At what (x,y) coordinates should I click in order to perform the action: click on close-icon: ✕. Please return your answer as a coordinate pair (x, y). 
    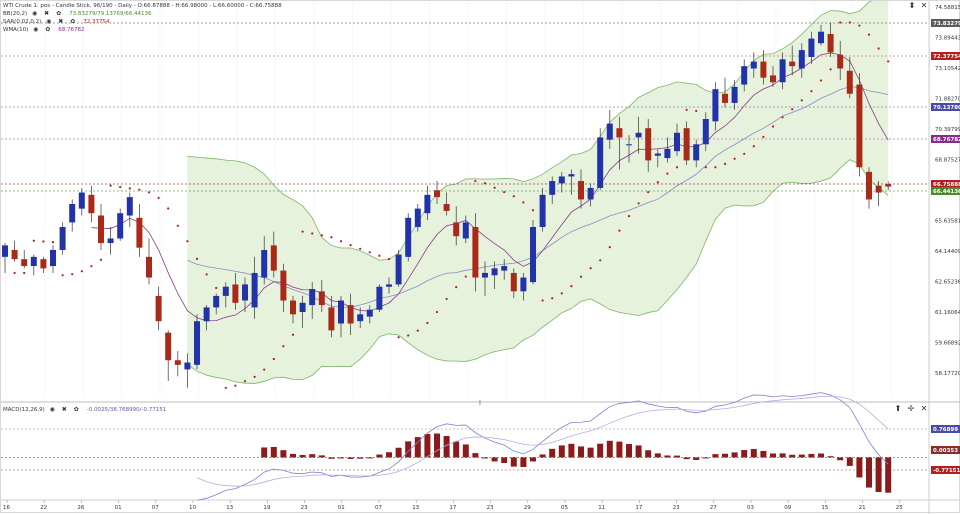
    Looking at the image, I should click on (924, 408).